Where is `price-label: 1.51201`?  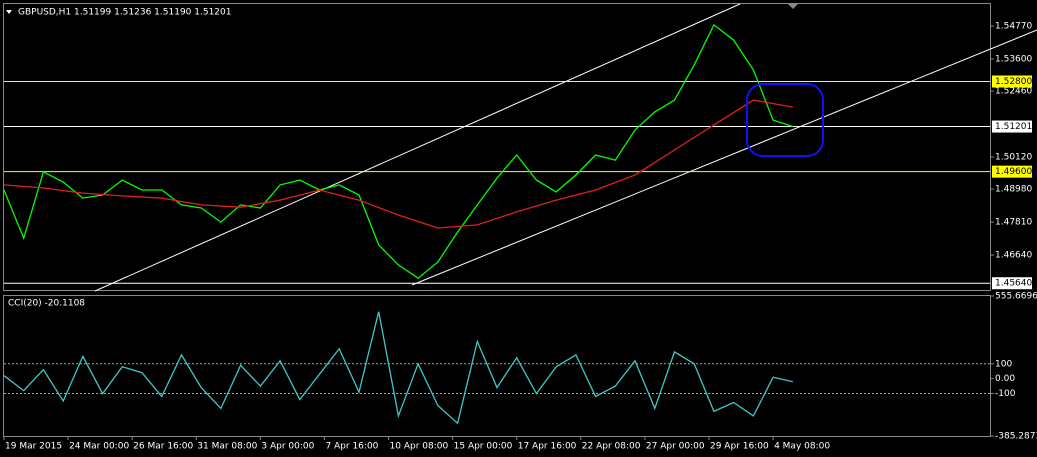 price-label: 1.51201 is located at coordinates (1013, 127).